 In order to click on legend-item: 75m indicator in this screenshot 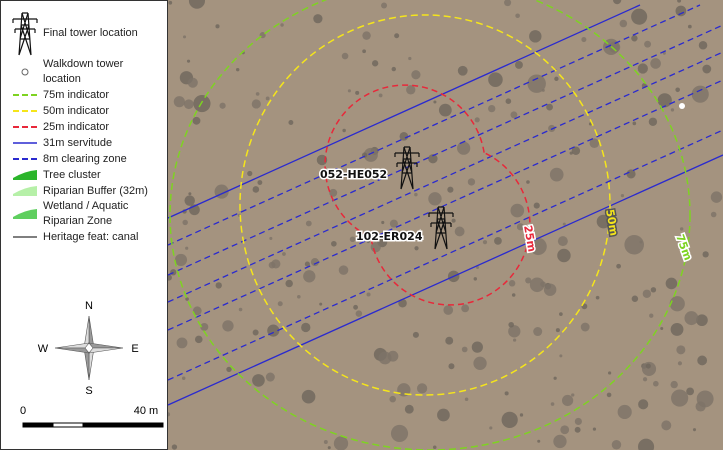, I will do `click(84, 95)`.